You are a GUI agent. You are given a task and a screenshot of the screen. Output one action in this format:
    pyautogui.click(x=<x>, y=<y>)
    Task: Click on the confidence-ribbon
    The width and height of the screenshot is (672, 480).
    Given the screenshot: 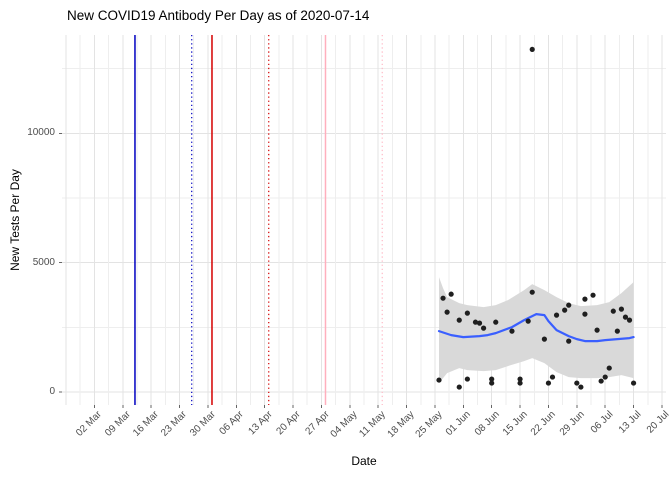 What is the action you would take?
    pyautogui.click(x=536, y=330)
    